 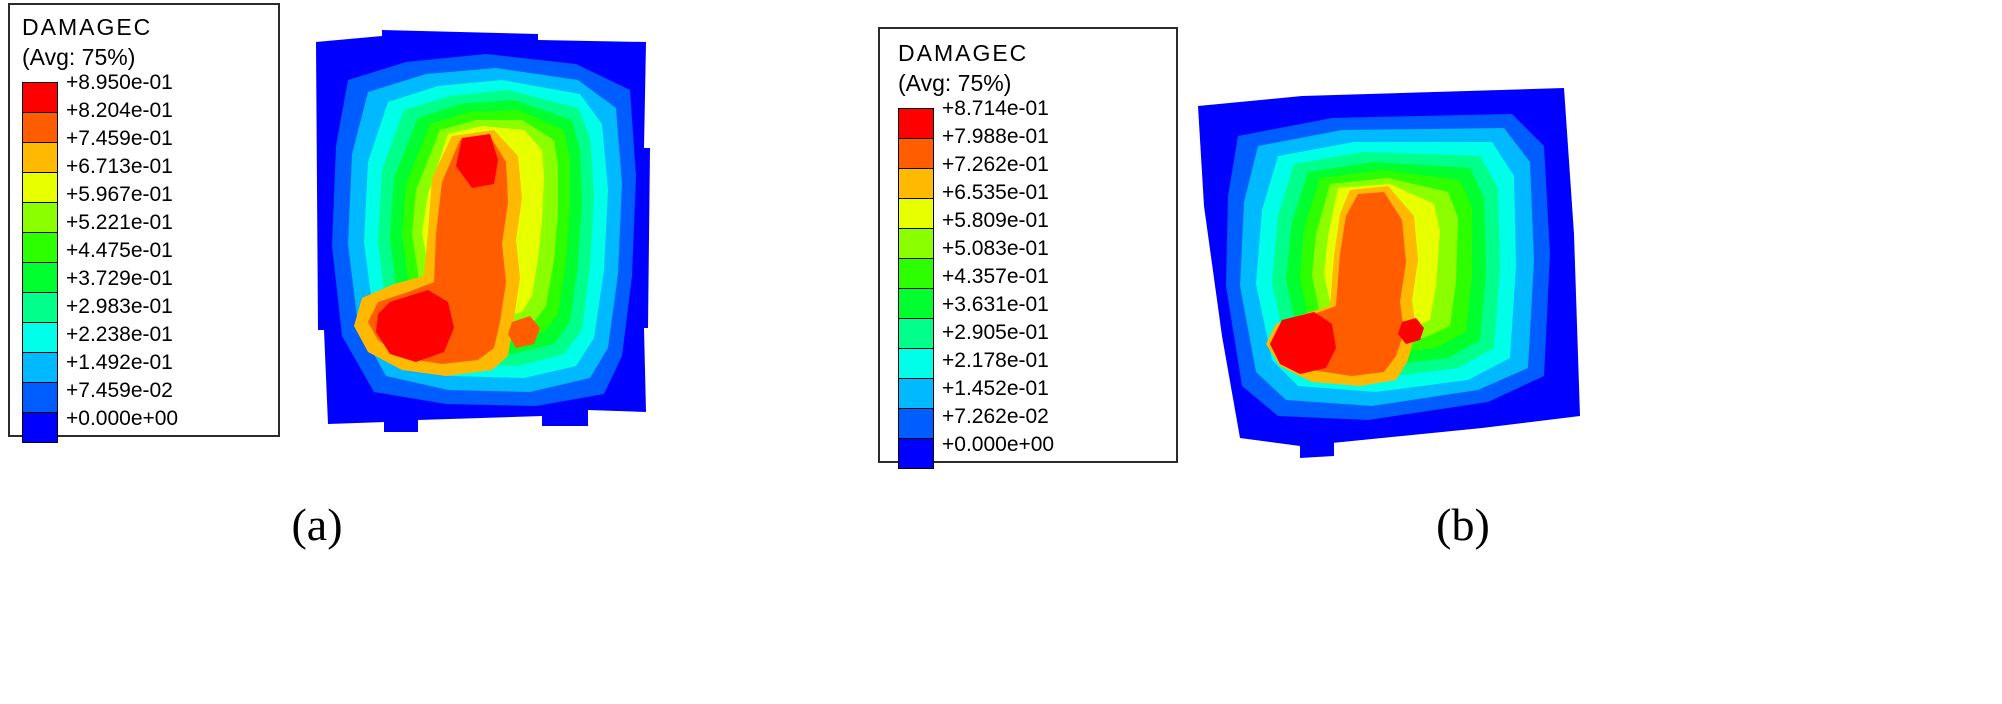 I want to click on legend-value-label: +2.983e-01, so click(x=119, y=306).